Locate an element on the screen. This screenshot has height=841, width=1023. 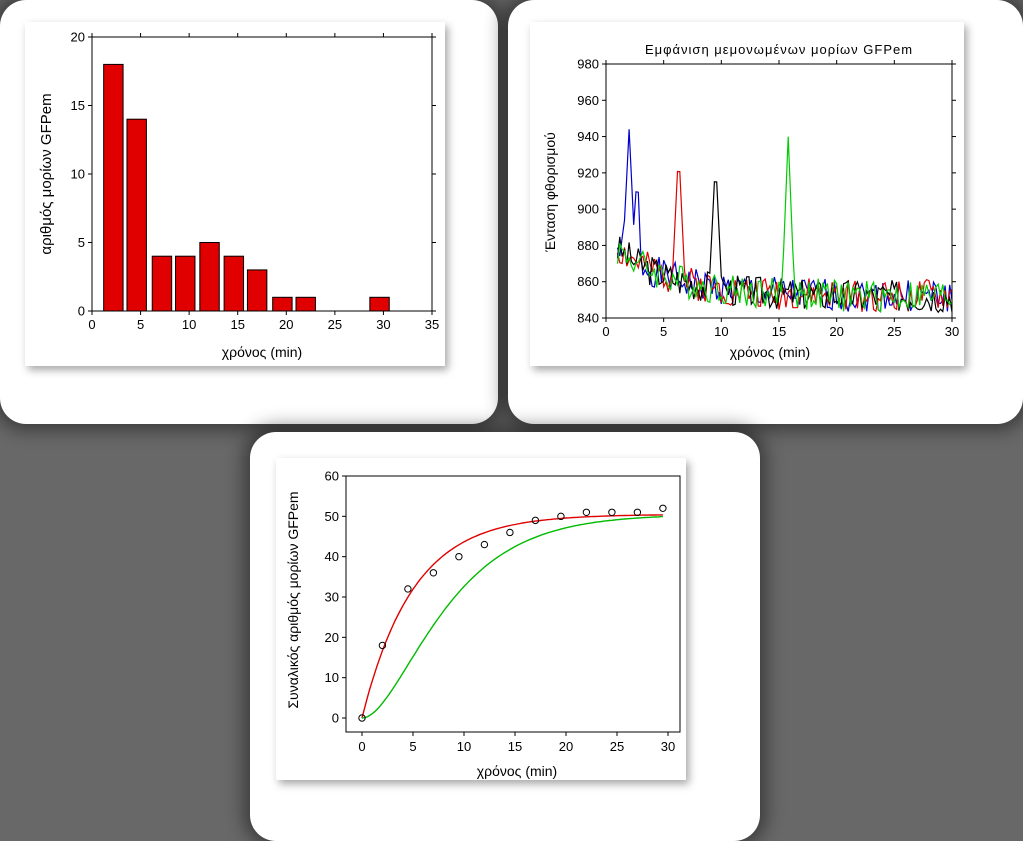
traces-y-tick-label: 860 is located at coordinates (588, 281).